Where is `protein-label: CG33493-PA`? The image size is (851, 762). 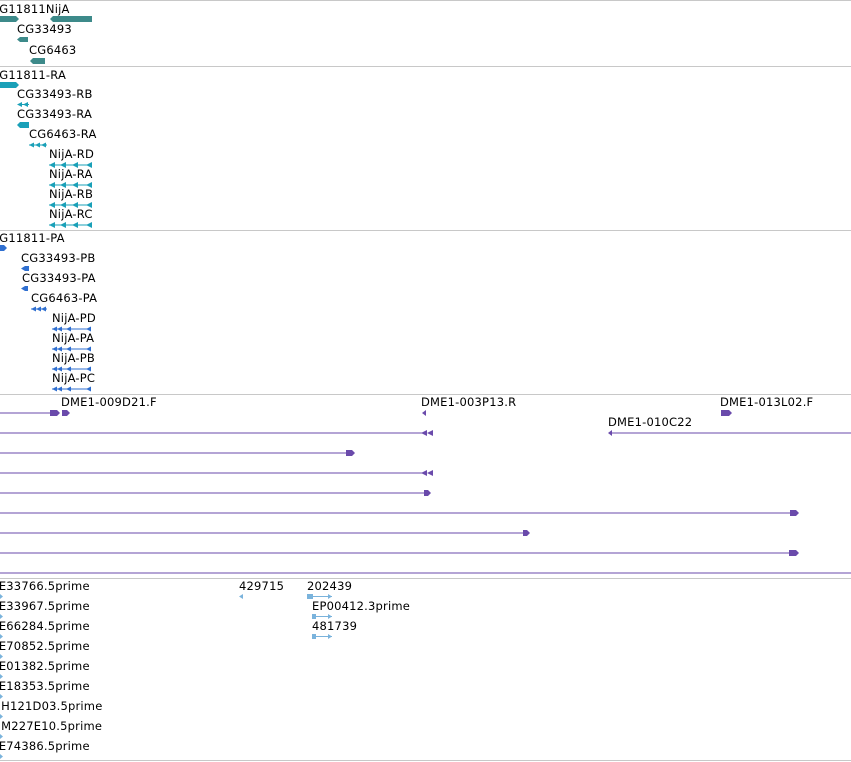 protein-label: CG33493-PA is located at coordinates (59, 278).